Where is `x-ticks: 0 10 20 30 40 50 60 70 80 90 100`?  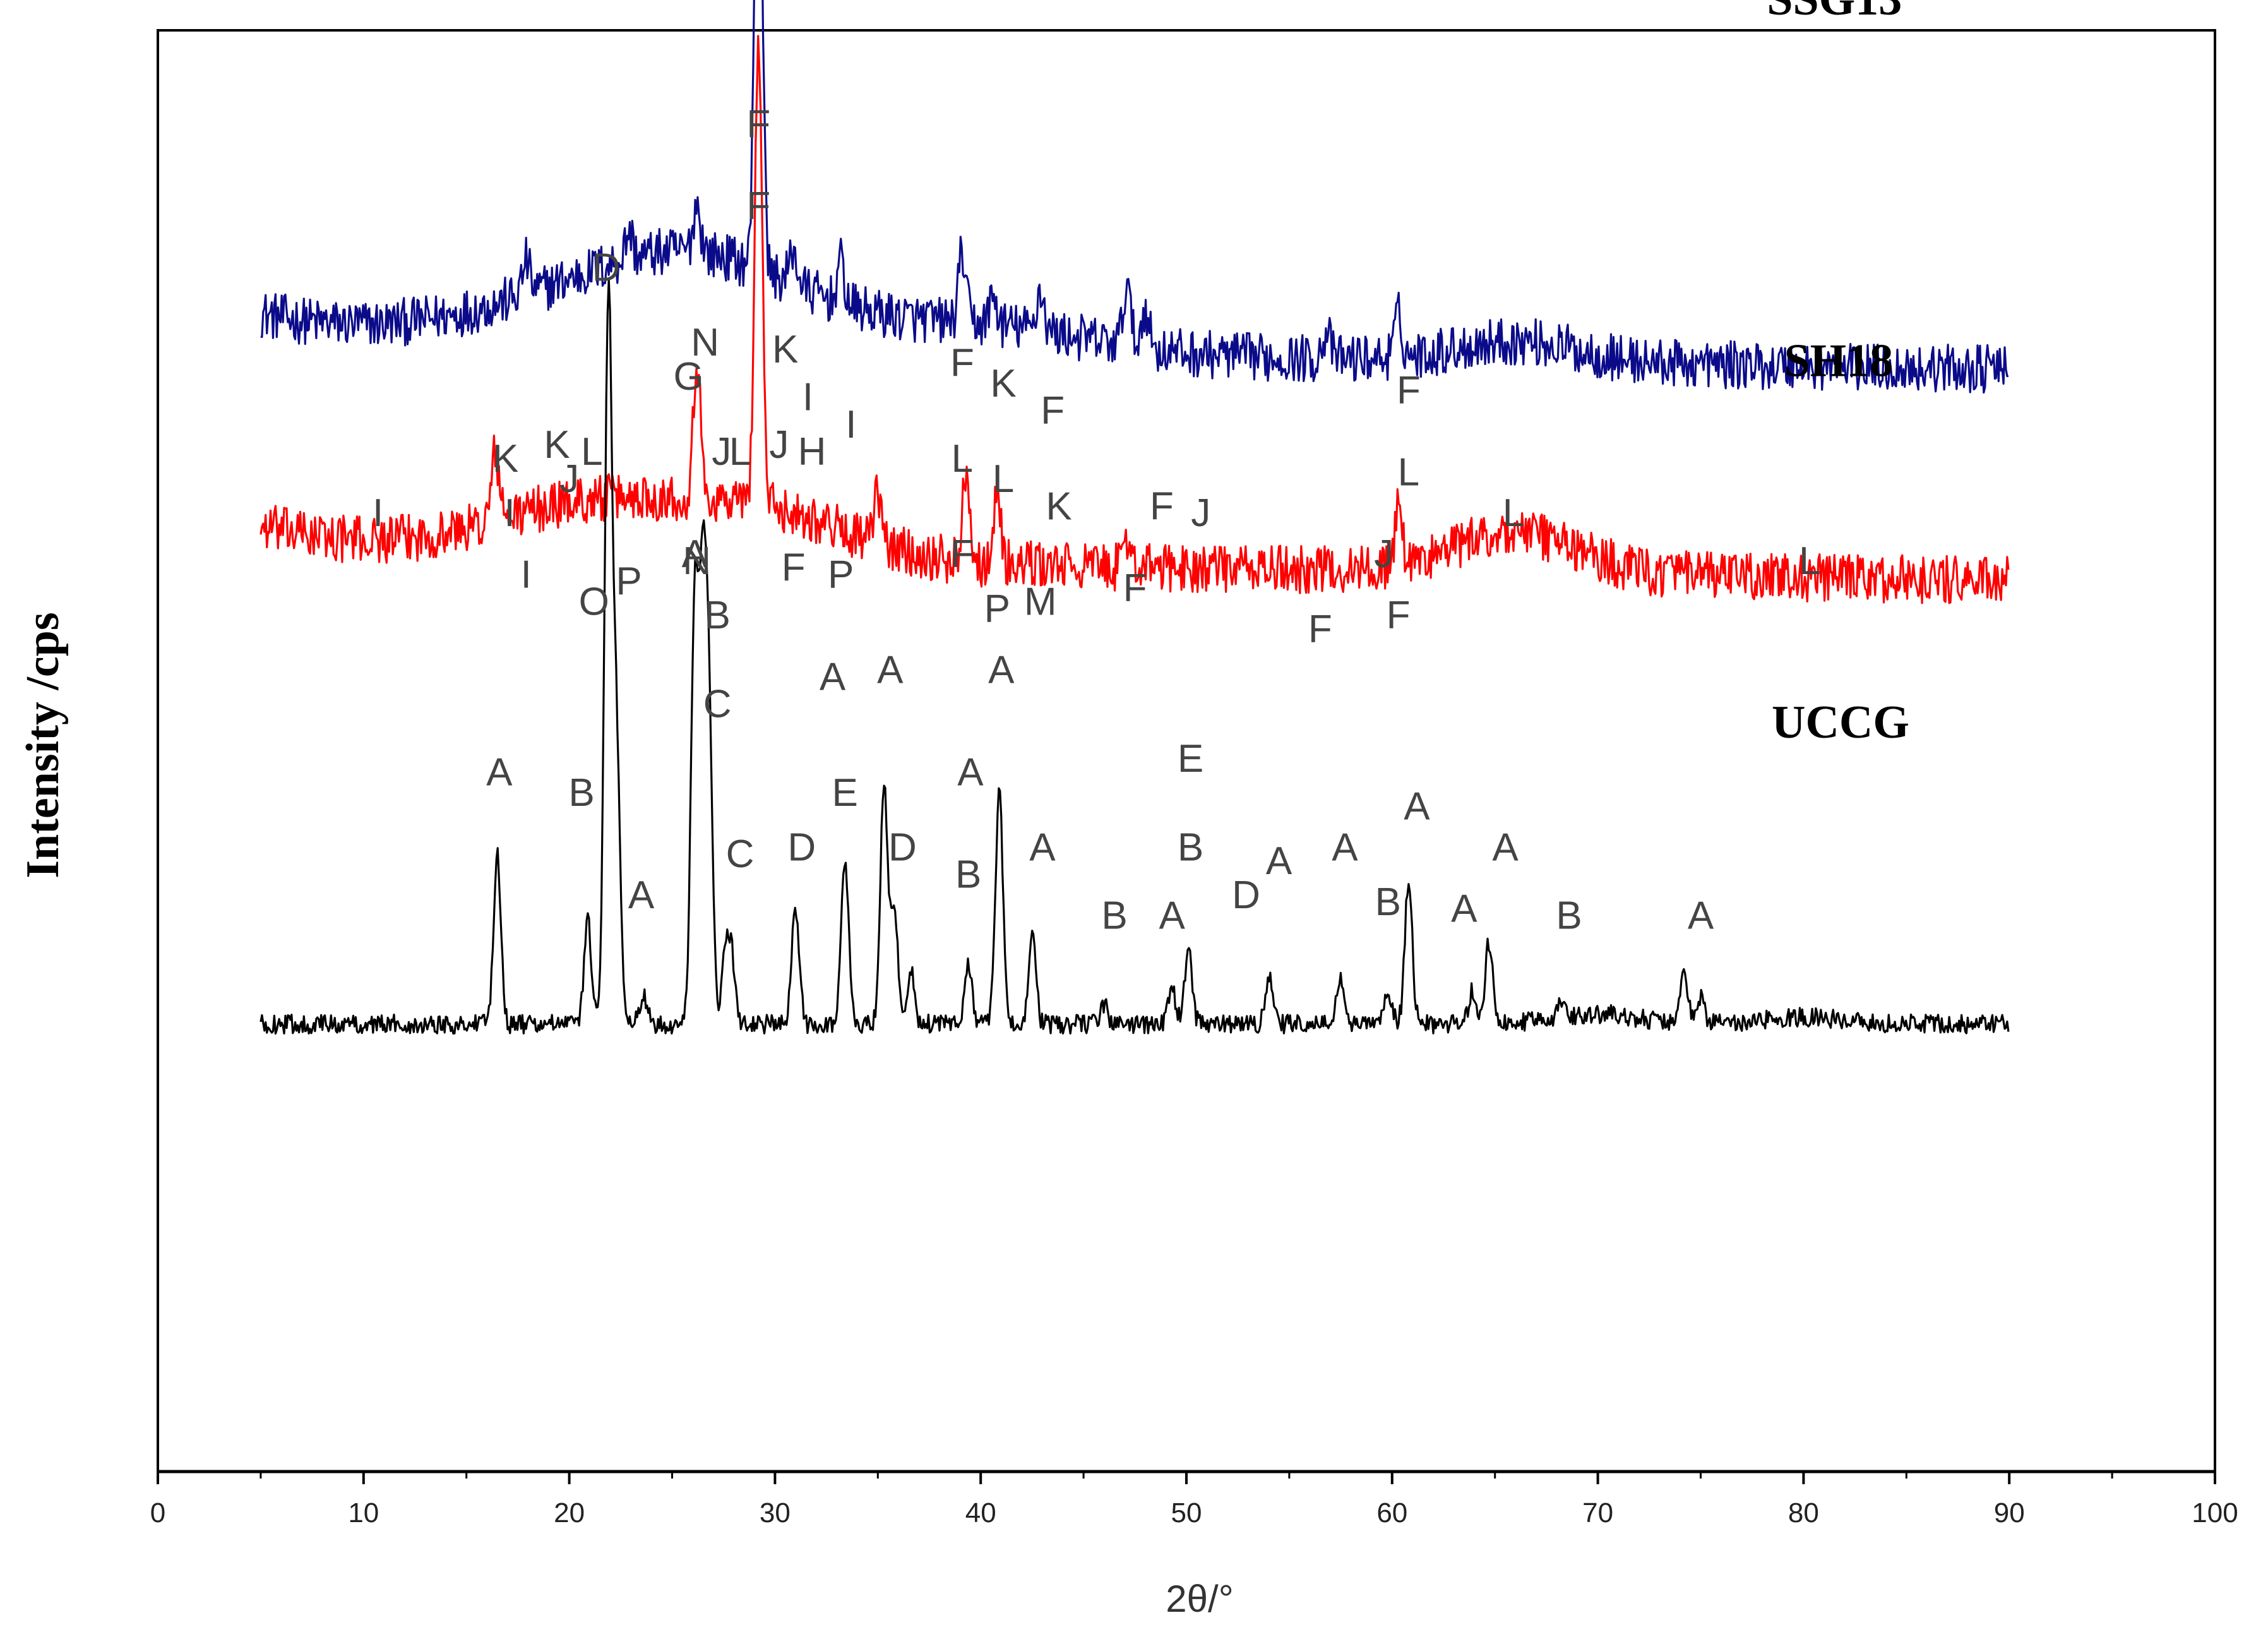 x-ticks: 0 10 20 30 40 50 60 70 80 90 100 is located at coordinates (1194, 1500).